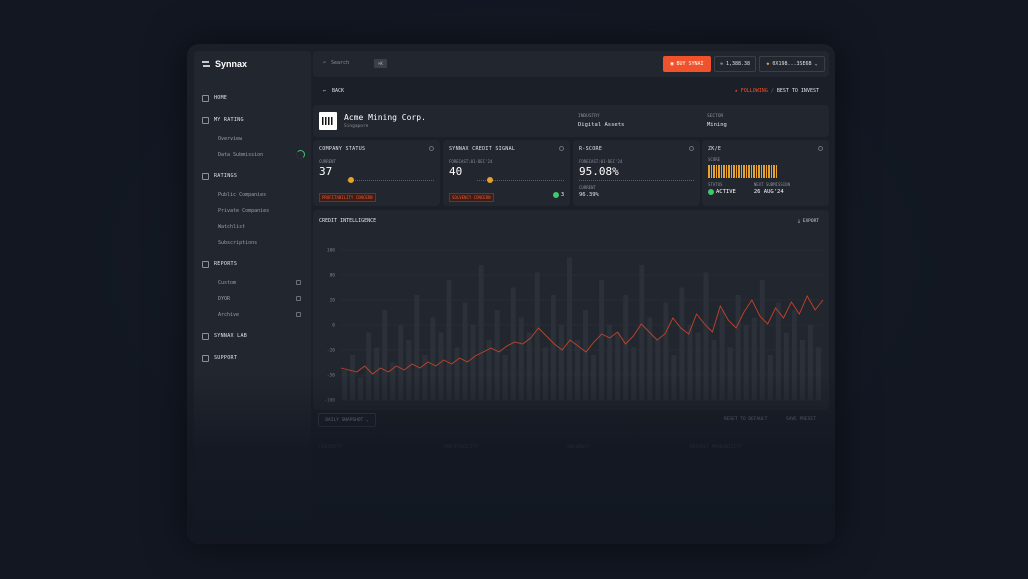 The height and width of the screenshot is (579, 1028). Describe the element at coordinates (735, 64) in the screenshot. I see `token-balance: ≈ 1,388.38` at that location.